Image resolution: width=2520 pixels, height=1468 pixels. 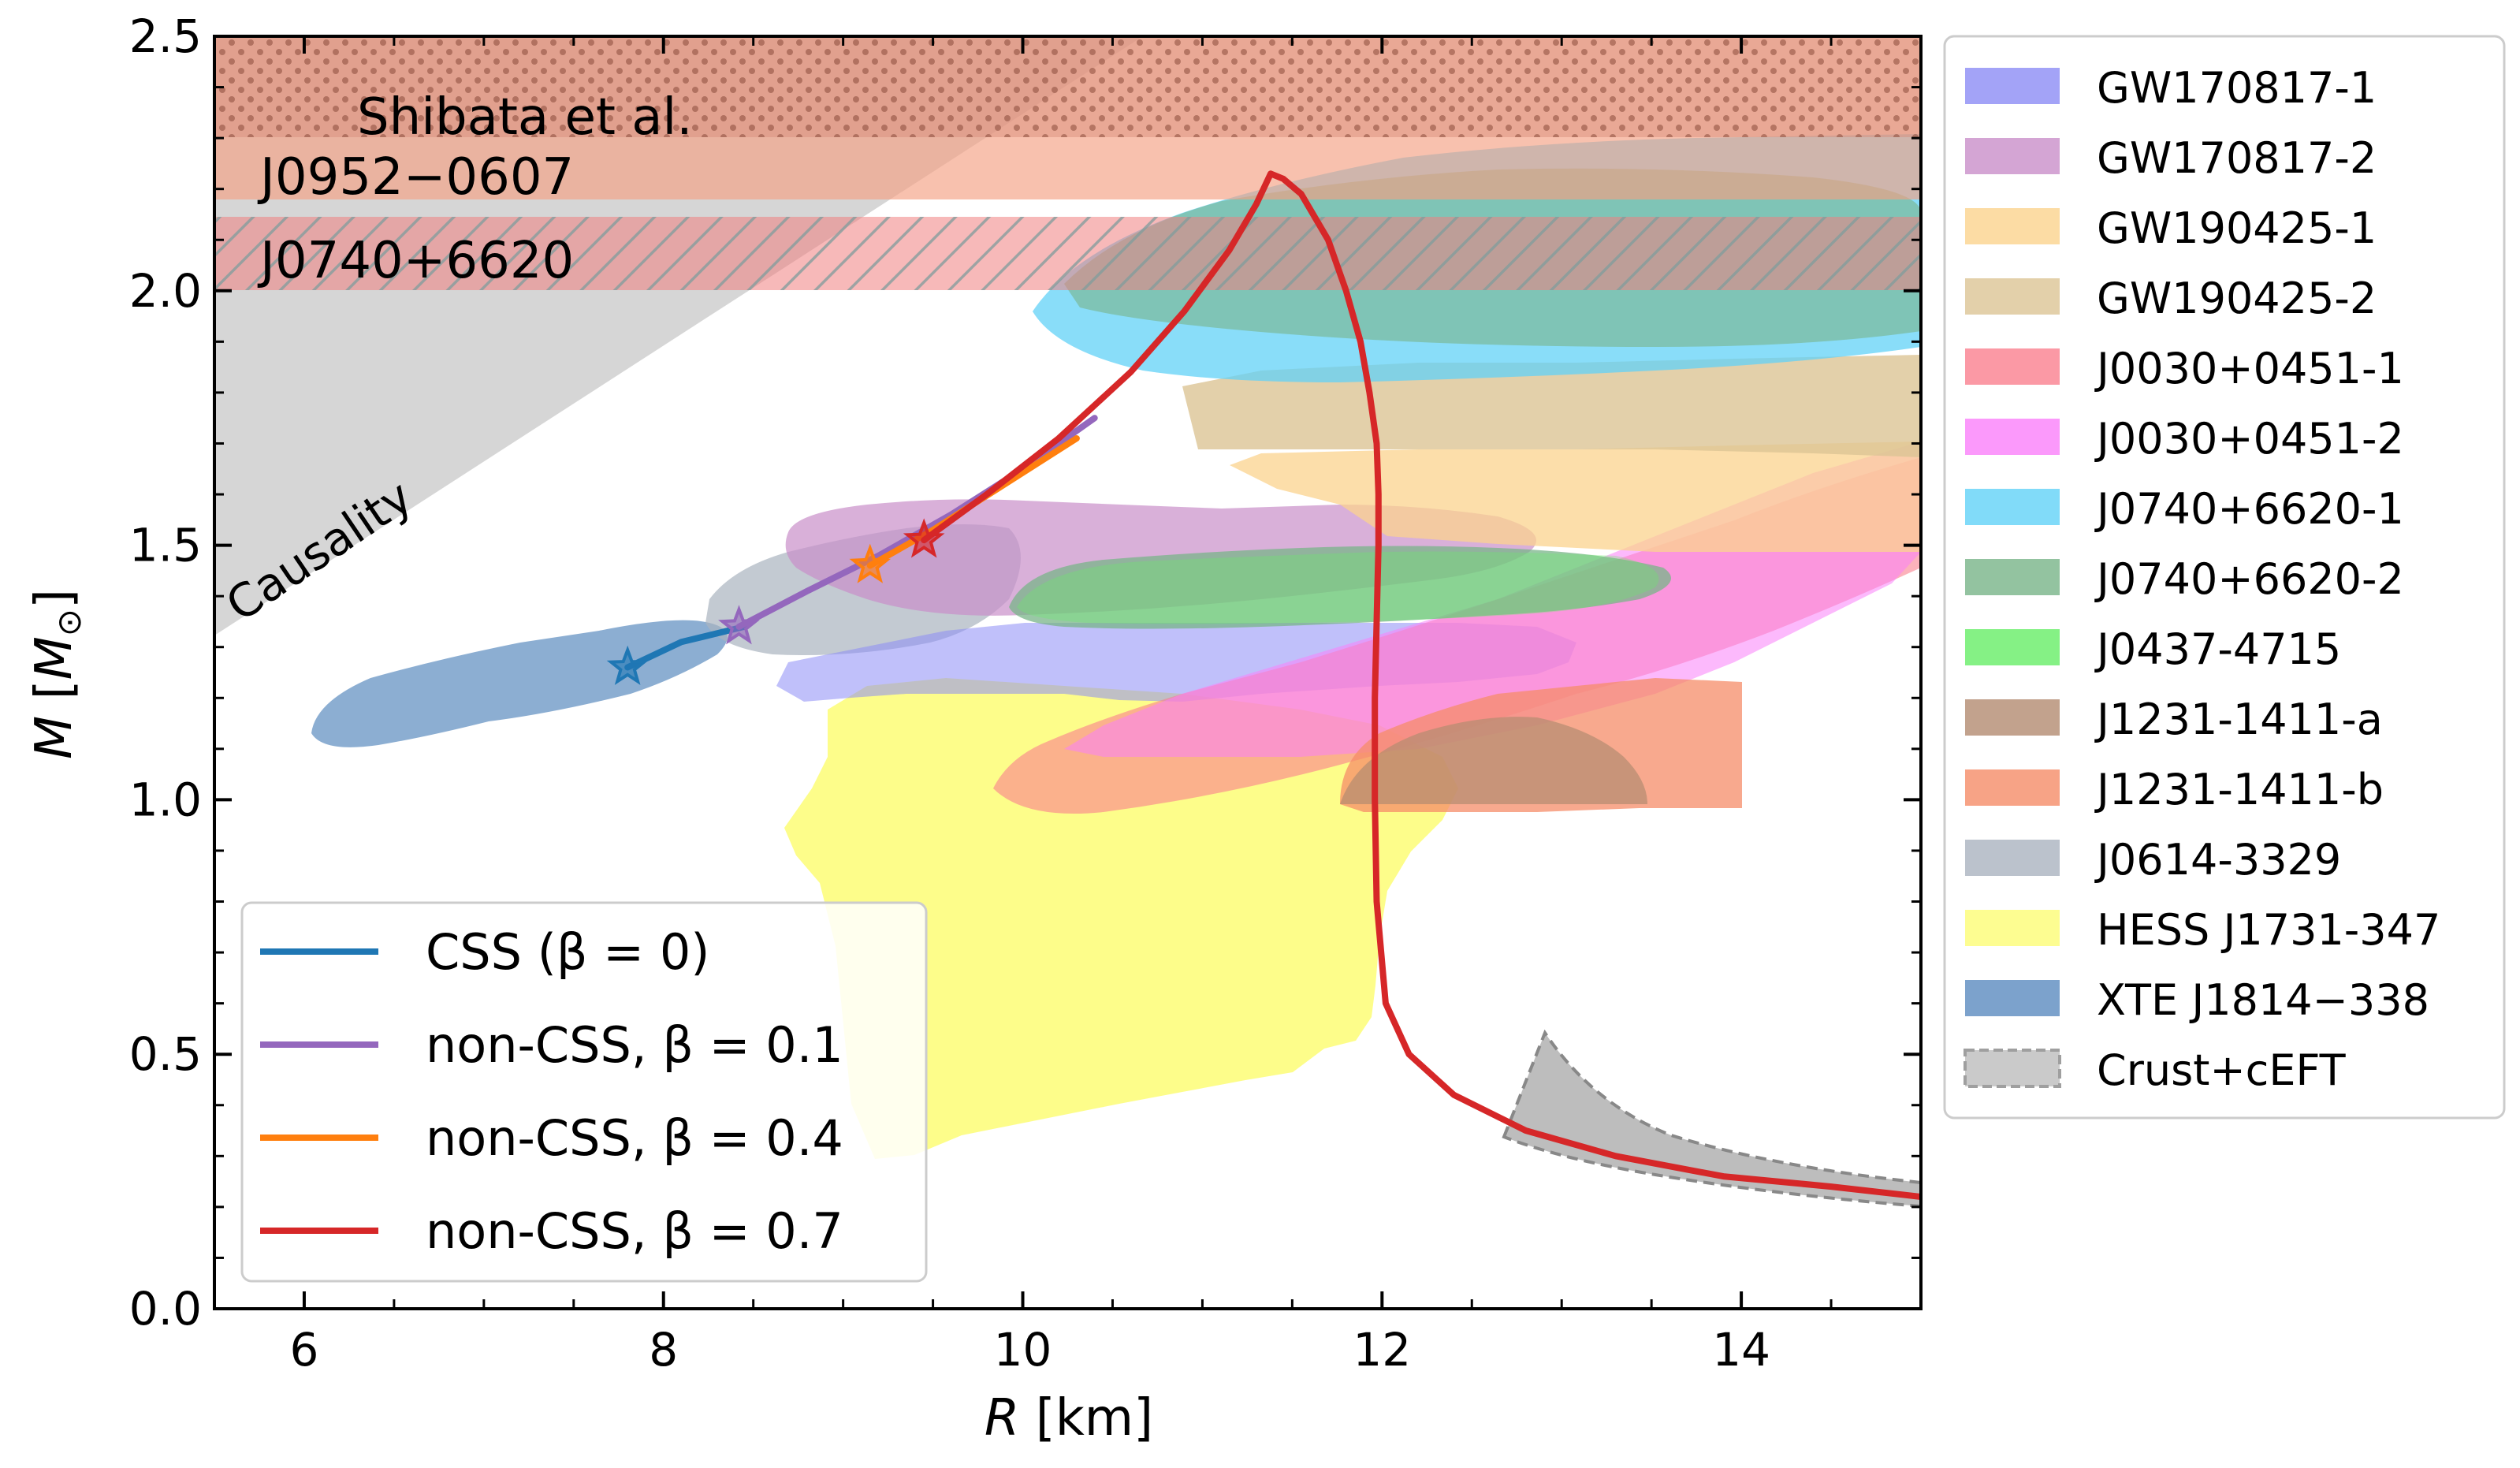 What do you see at coordinates (56, 674) in the screenshot?
I see `y-axis-label: M [M⊙]` at bounding box center [56, 674].